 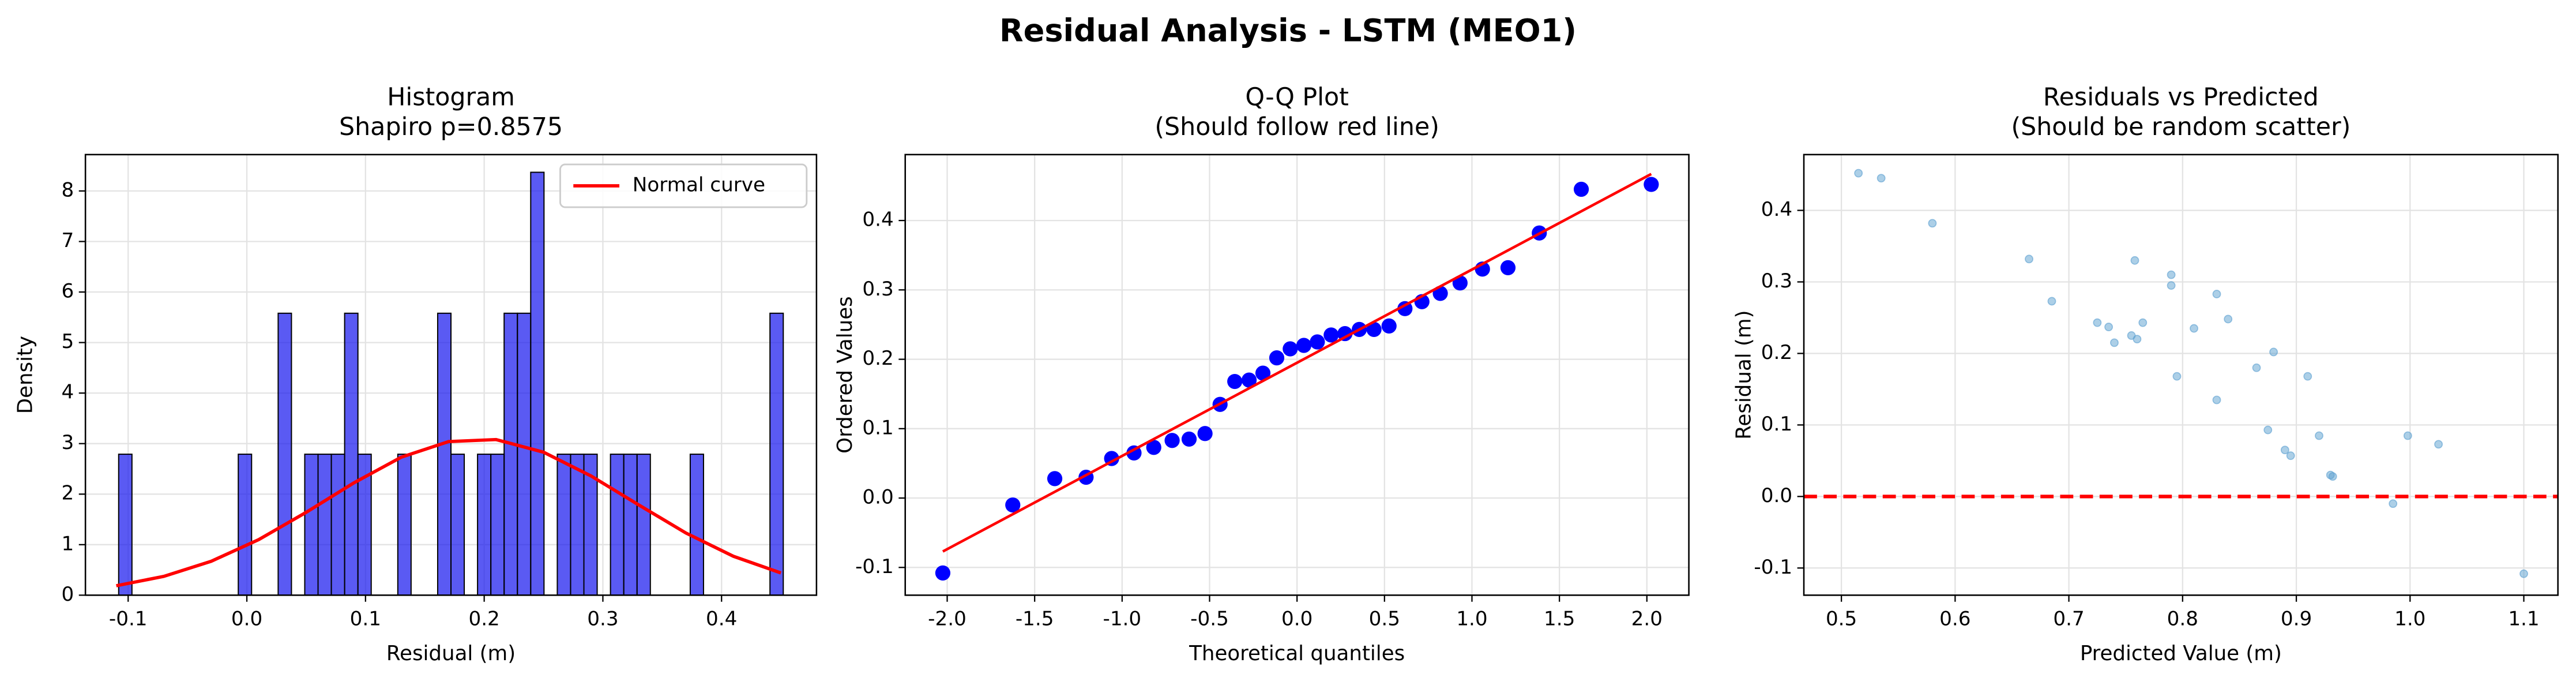 I want to click on x-tick-label: 0.9, so click(x=2296, y=619).